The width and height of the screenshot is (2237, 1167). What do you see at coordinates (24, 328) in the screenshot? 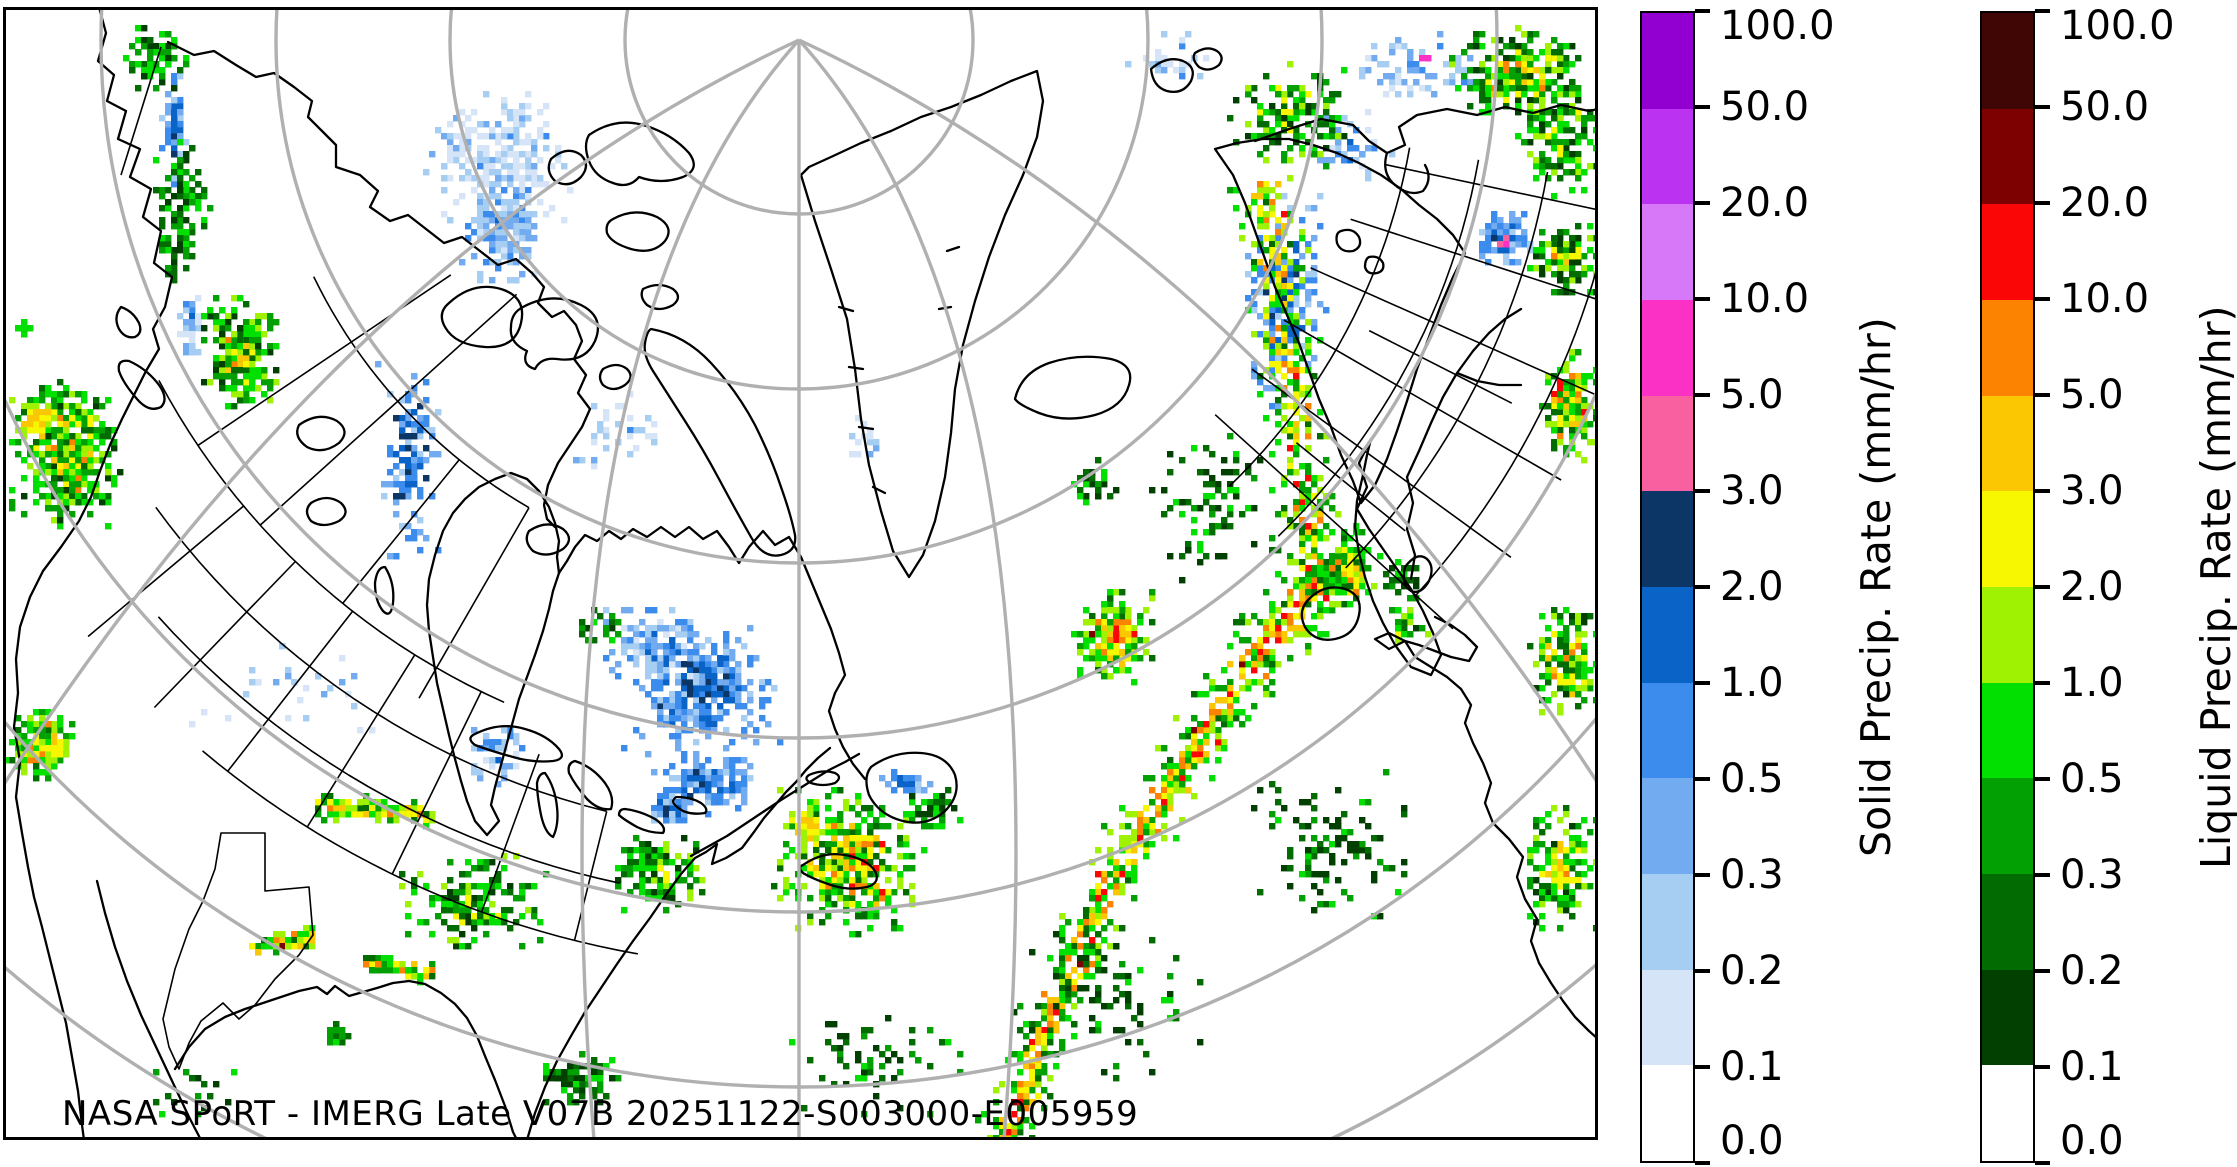
I see `precip-pixels-pacific-outlier` at bounding box center [24, 328].